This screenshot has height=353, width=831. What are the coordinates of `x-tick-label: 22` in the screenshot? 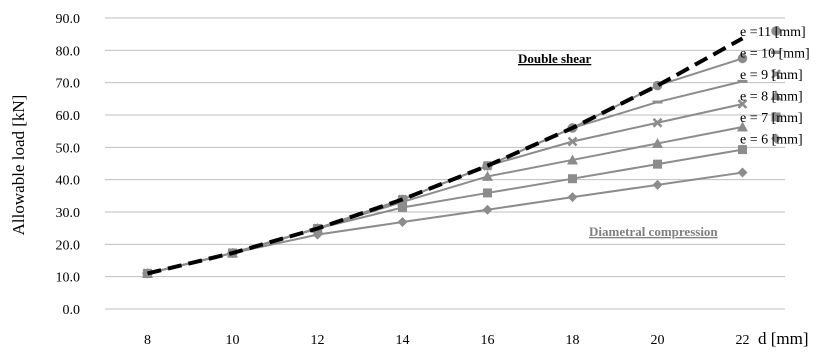 It's located at (743, 340).